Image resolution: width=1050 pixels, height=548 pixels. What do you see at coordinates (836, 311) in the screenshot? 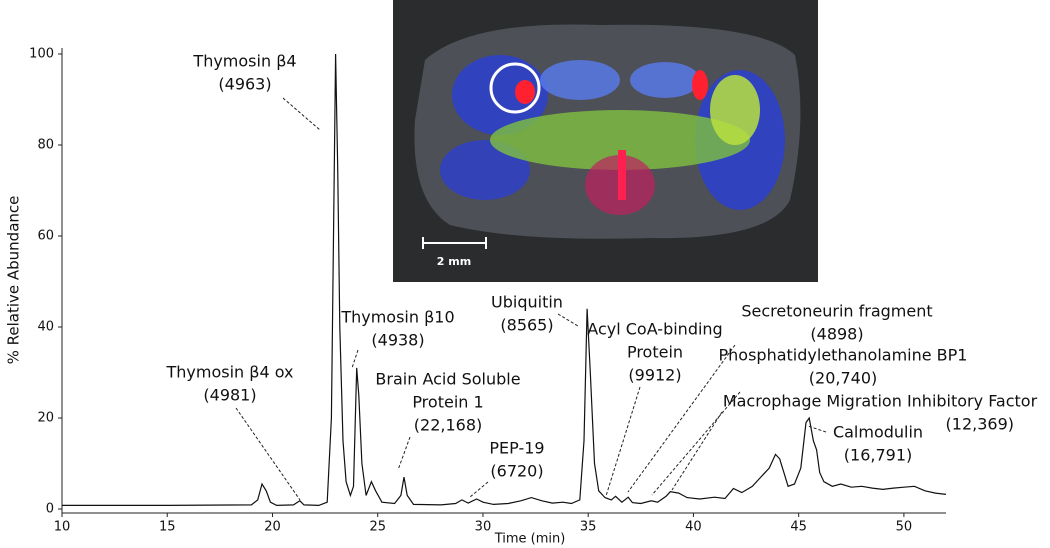
I see `annotation: Secretoneurin fragment` at bounding box center [836, 311].